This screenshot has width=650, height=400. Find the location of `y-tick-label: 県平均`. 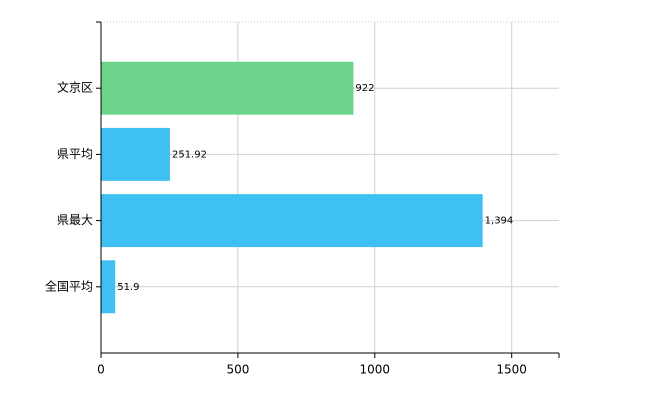

y-tick-label: 県平均 is located at coordinates (75, 154).